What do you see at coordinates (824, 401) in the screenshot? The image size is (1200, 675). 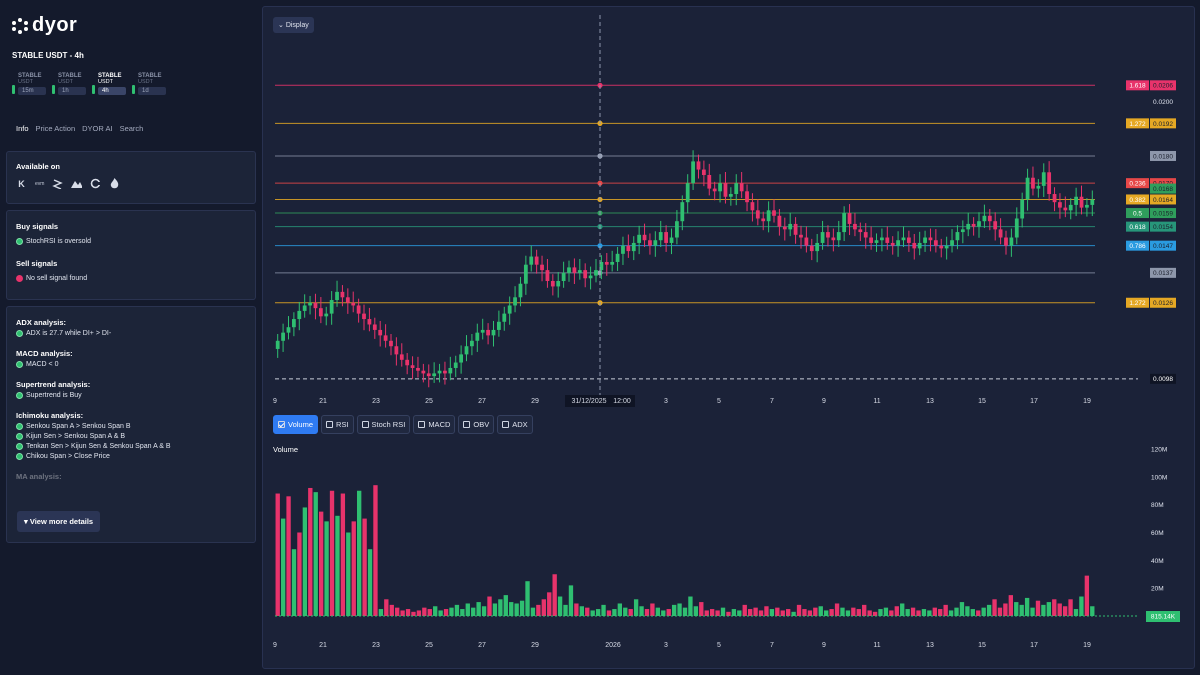 I see `x-axis-tick-label: 9` at bounding box center [824, 401].